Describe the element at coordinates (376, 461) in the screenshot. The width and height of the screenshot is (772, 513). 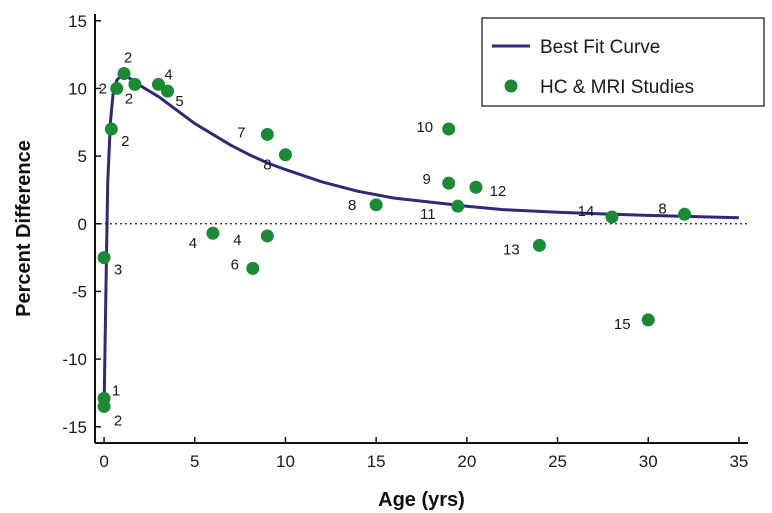
I see `x-tick-label: 15` at that location.